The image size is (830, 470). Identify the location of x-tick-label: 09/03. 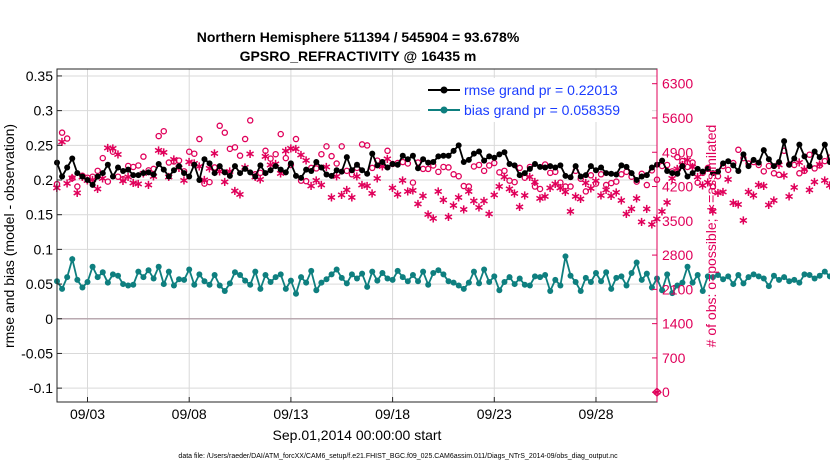
(87, 414).